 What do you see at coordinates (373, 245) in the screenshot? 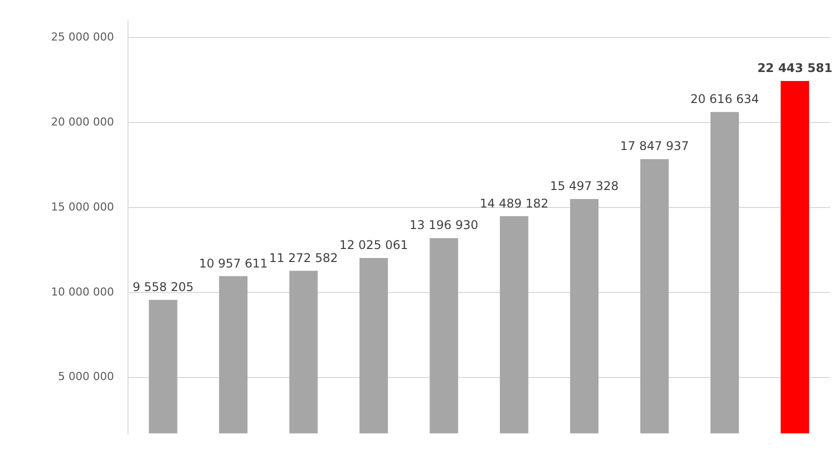
I see `data-label: 12 025 061` at bounding box center [373, 245].